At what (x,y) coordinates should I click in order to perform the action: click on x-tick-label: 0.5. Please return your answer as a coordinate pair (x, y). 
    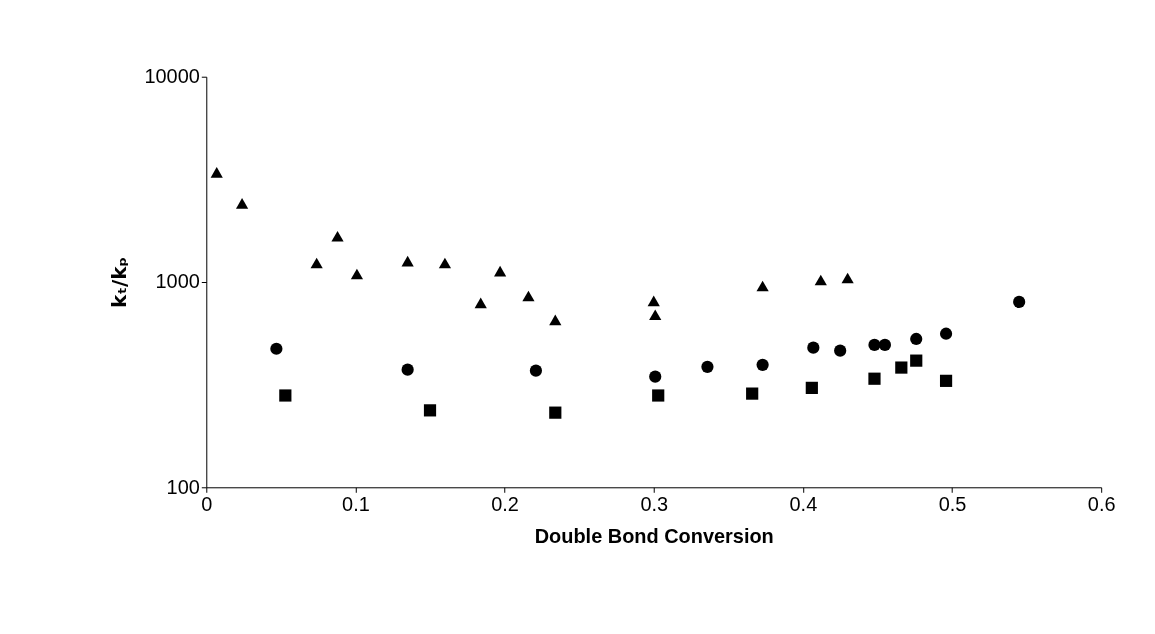
    Looking at the image, I should click on (952, 503).